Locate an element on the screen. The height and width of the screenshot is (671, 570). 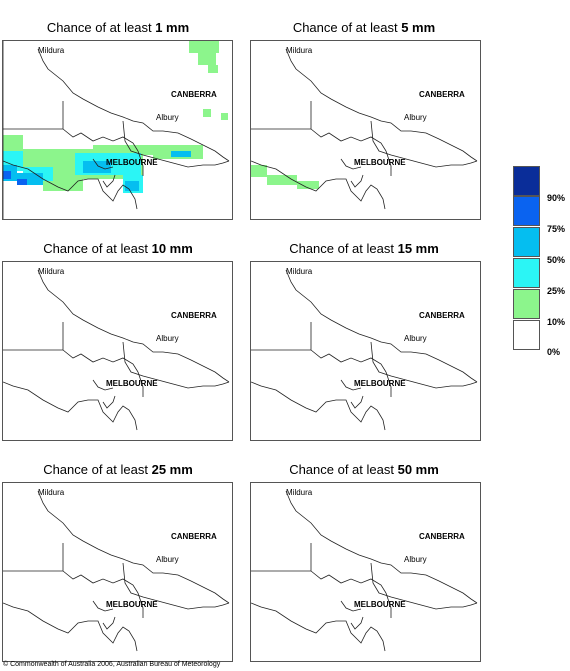
map-panel-10mm: Mildura CANBERRA Albury MELBOURNE is located at coordinates (117, 351).